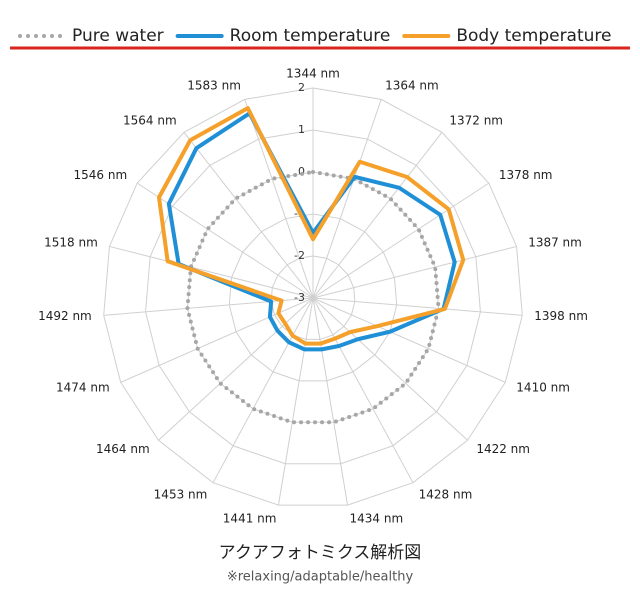  I want to click on category-label: 1564 nm, so click(150, 121).